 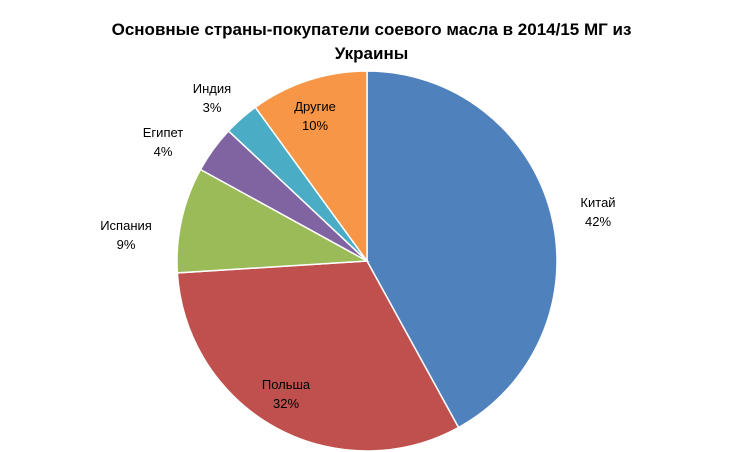 What do you see at coordinates (286, 403) in the screenshot?
I see `data-label-percent: 32%` at bounding box center [286, 403].